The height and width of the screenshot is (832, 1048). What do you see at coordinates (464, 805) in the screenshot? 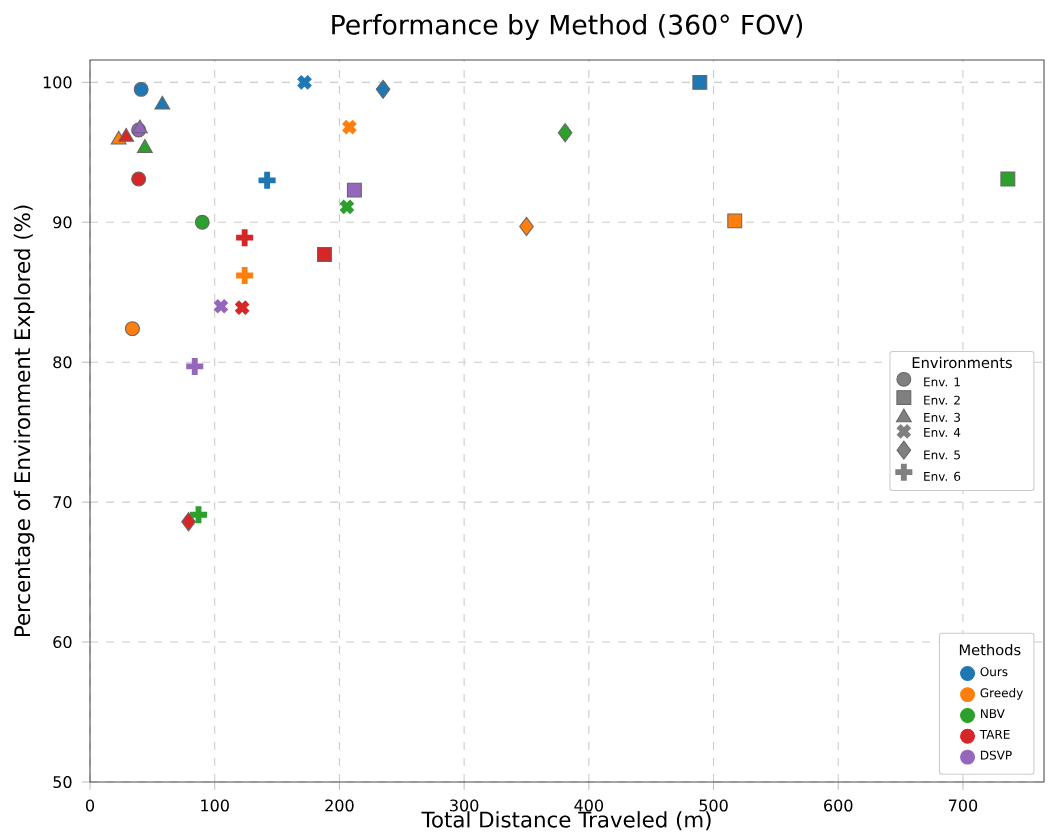
I see `x-tick-label: 300` at bounding box center [464, 805].